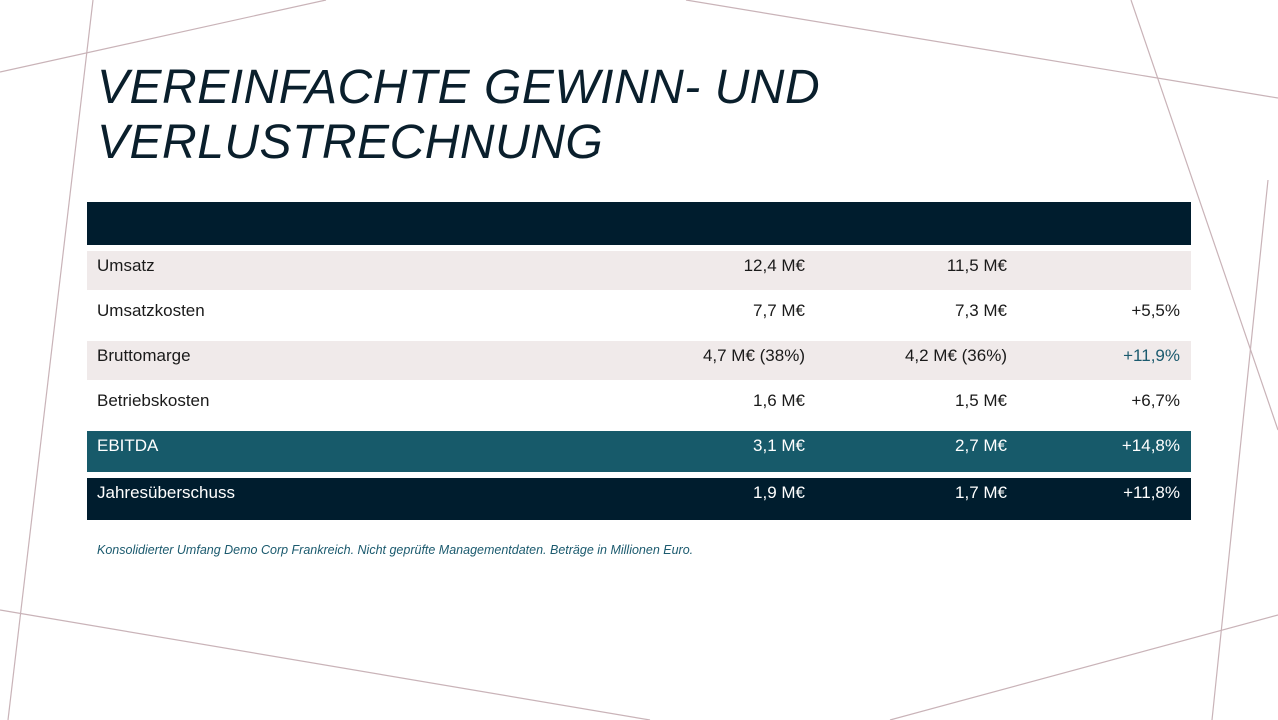 Image resolution: width=1278 pixels, height=720 pixels. What do you see at coordinates (1151, 492) in the screenshot?
I see `row-change: +11,8%` at bounding box center [1151, 492].